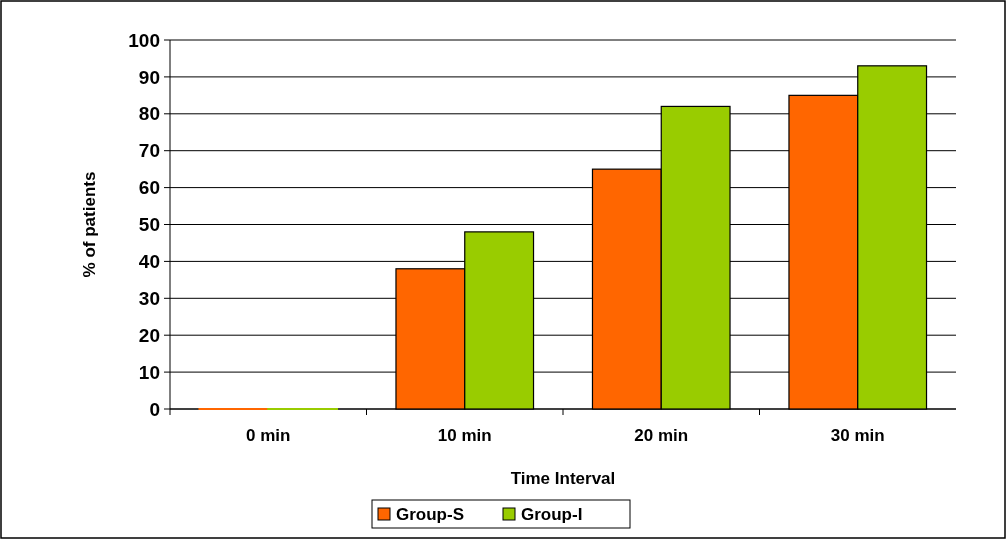  I want to click on x-axis-title: Time Interval, so click(563, 478).